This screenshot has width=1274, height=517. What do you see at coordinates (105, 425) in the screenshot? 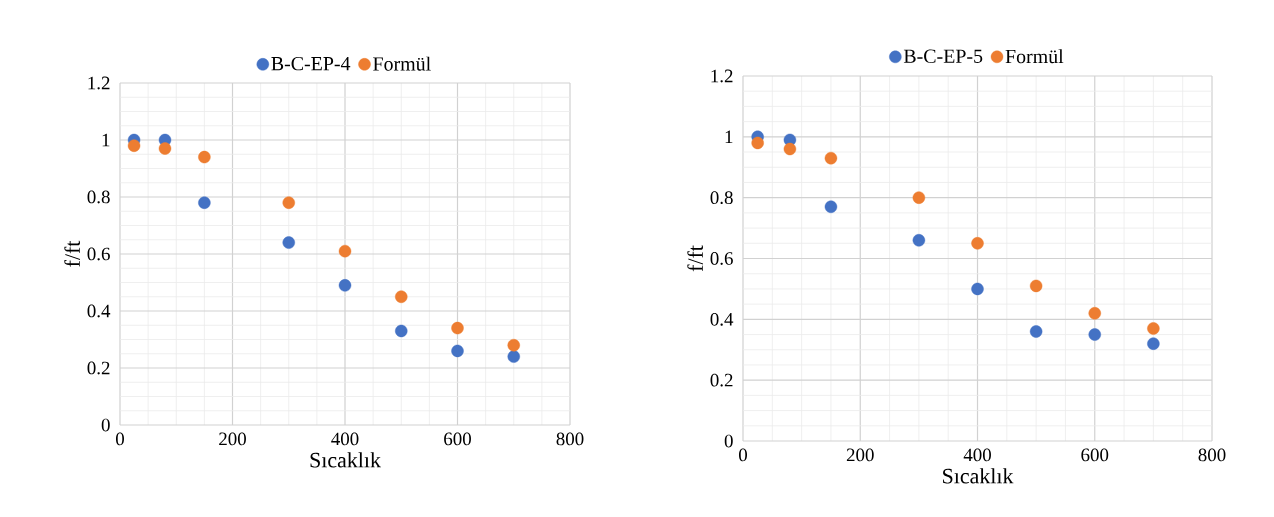
I see `y-tick-label: 0` at bounding box center [105, 425].